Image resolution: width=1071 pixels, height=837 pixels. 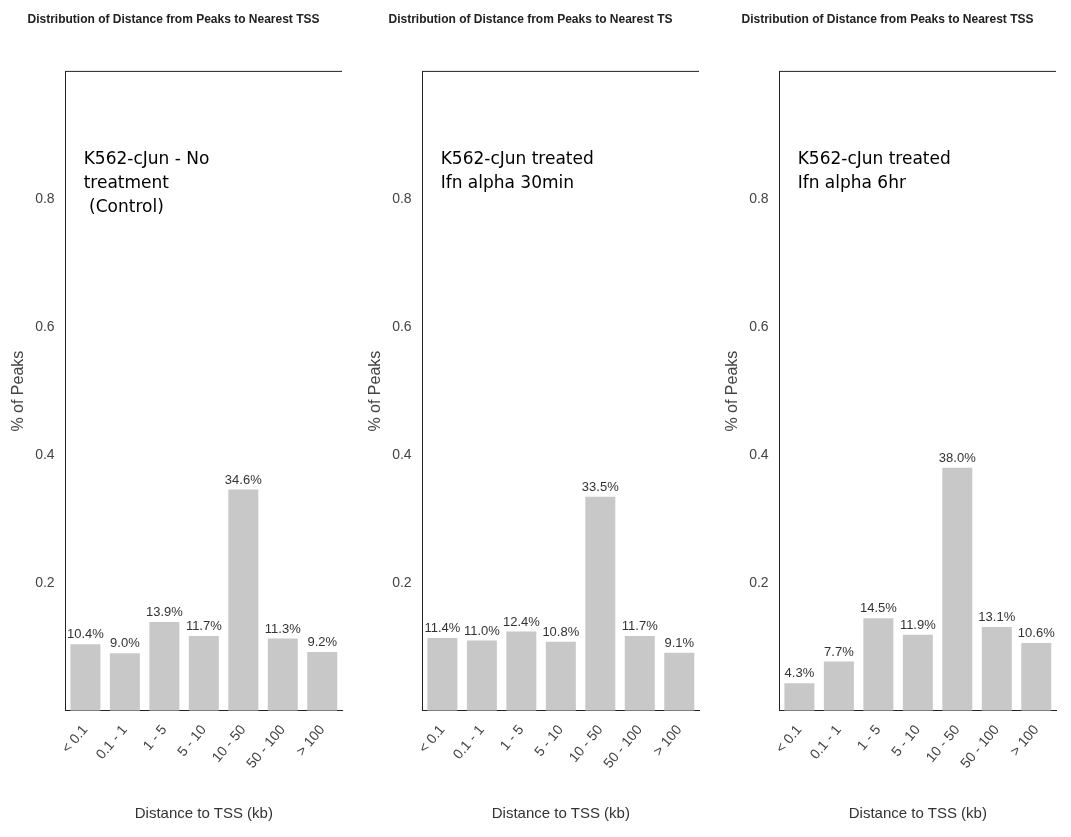 What do you see at coordinates (799, 673) in the screenshot?
I see `data-label: 4.3%` at bounding box center [799, 673].